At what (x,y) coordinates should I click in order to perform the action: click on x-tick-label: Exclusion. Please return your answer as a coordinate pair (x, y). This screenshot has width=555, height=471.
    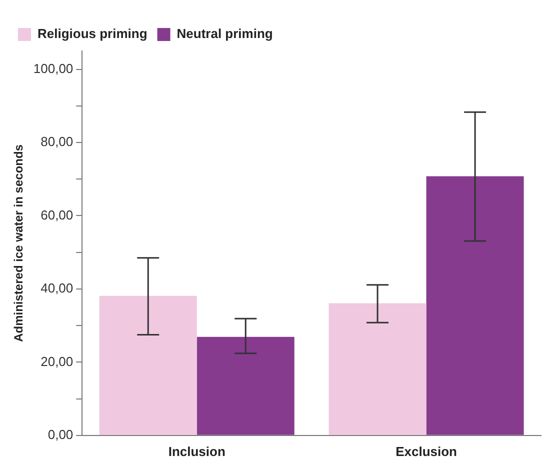
    Looking at the image, I should click on (427, 451).